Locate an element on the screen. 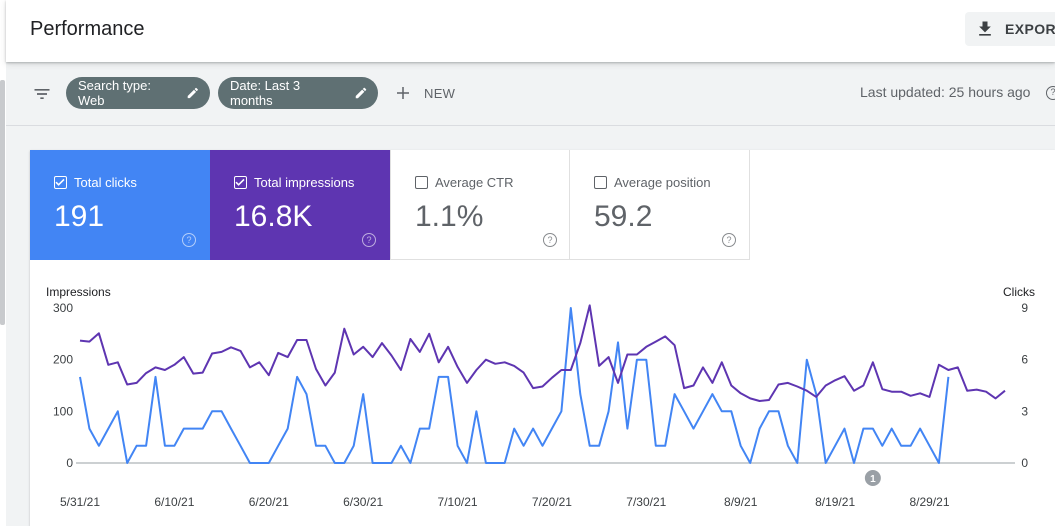  right-tick-label: 3 is located at coordinates (1024, 411).